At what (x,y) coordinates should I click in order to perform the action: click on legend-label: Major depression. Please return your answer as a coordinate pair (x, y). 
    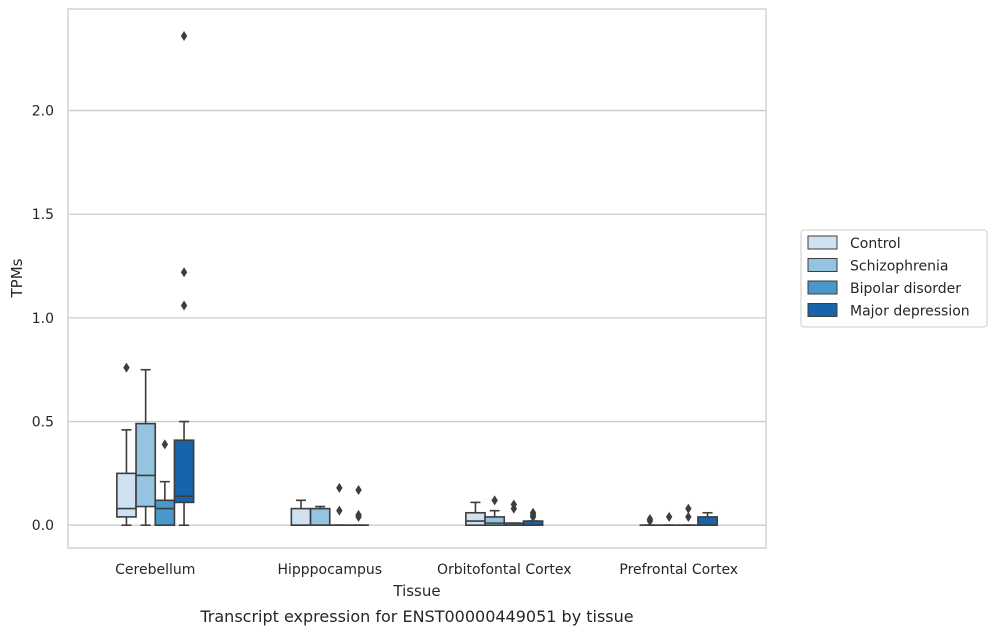
    Looking at the image, I should click on (910, 312).